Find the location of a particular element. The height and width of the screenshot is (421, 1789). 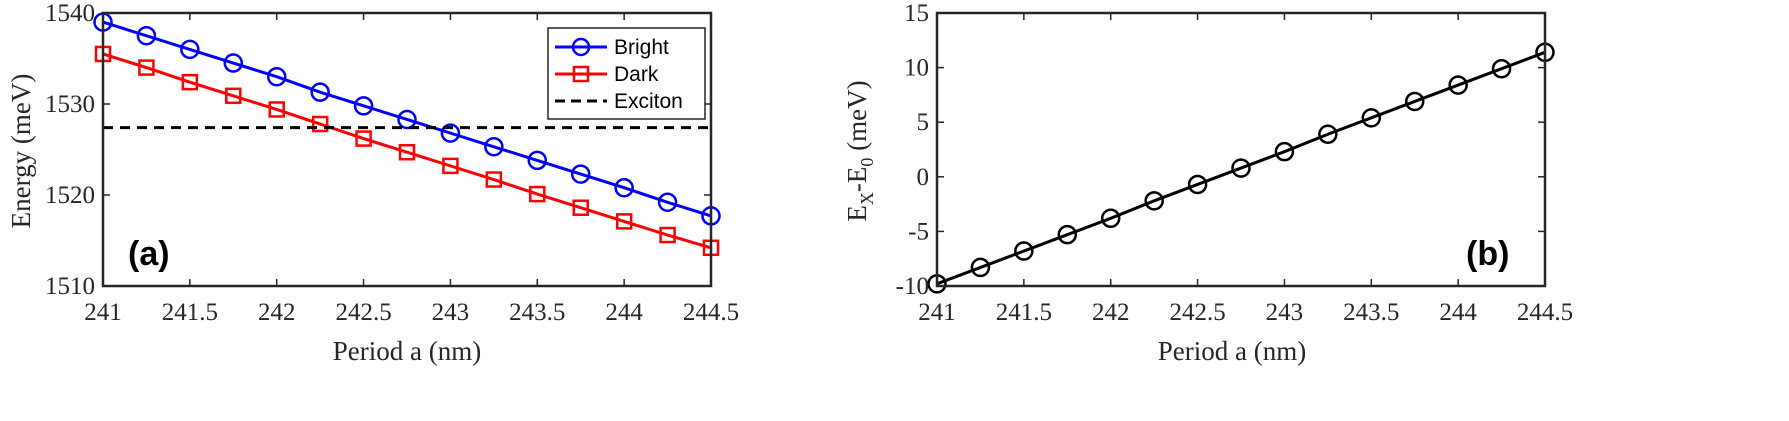

x-tick-label-b: 243 is located at coordinates (1285, 312).